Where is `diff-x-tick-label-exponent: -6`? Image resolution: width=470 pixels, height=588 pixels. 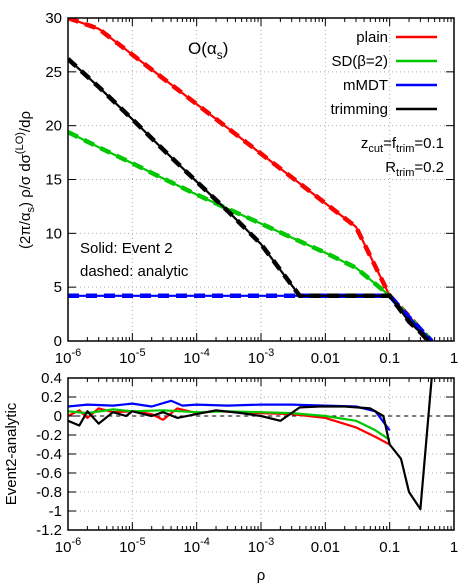
diff-x-tick-label-exponent: -6 is located at coordinates (76, 542).